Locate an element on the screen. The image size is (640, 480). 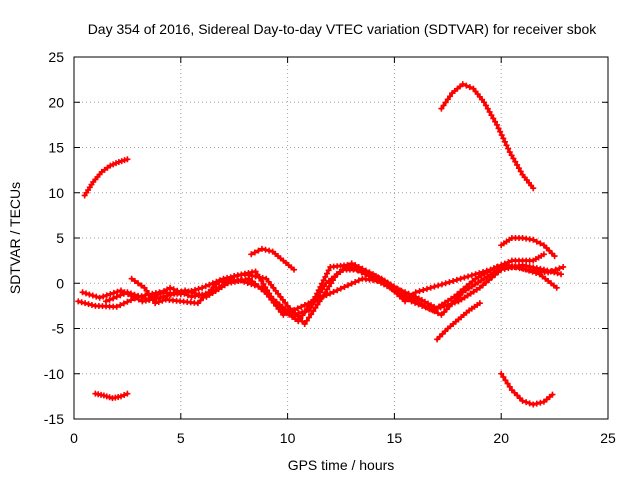
y-tick-label: -5 is located at coordinates (58, 329).